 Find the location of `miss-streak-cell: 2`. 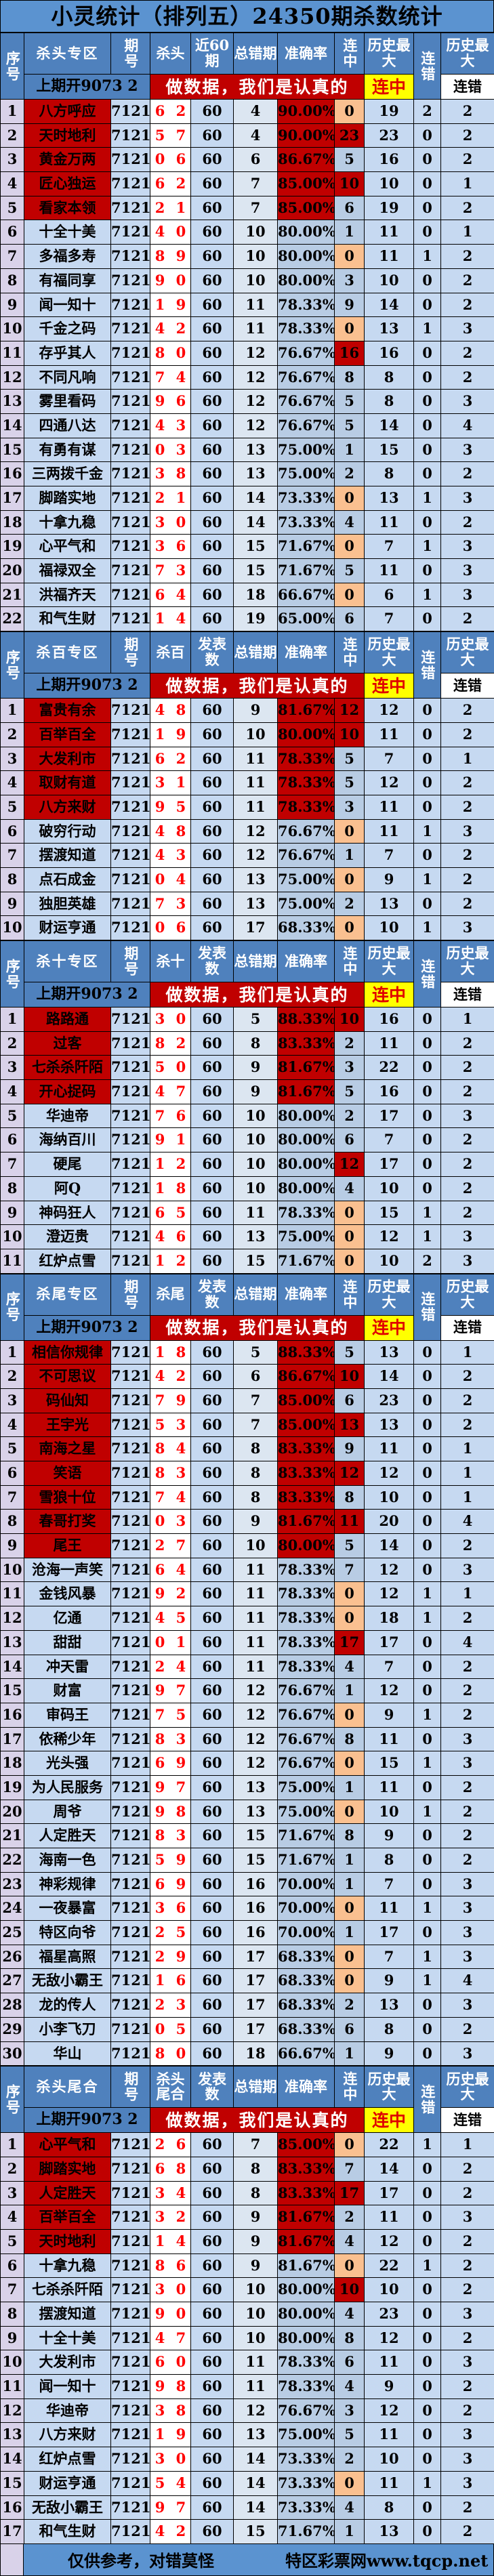

miss-streak-cell: 2 is located at coordinates (427, 1261).